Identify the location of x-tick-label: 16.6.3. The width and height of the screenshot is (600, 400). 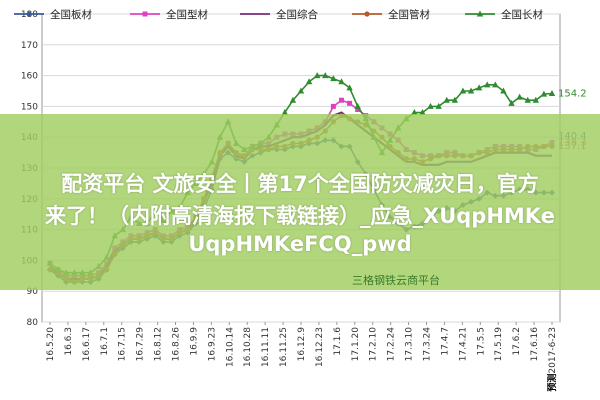
(69, 341).